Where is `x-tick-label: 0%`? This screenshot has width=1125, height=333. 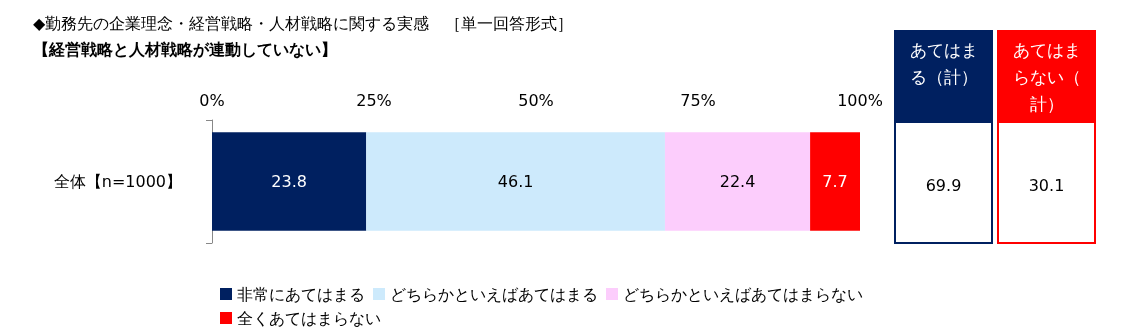 x-tick-label: 0% is located at coordinates (212, 100).